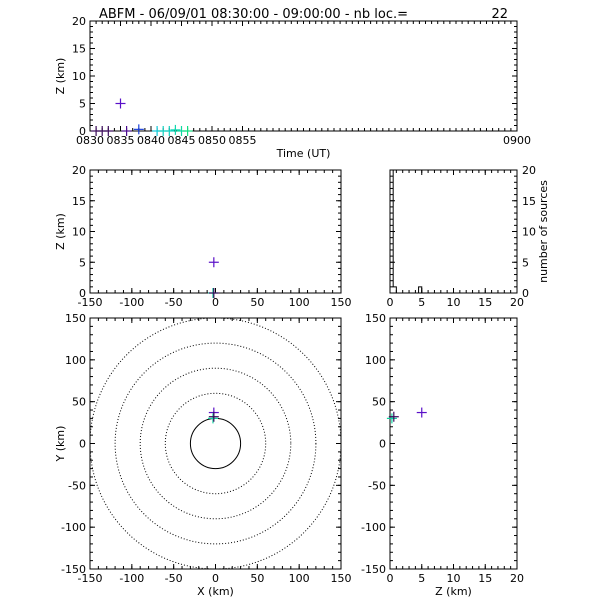 The height and width of the screenshot is (600, 600). Describe the element at coordinates (82, 104) in the screenshot. I see `time_height-y-tick-label: 5` at that location.